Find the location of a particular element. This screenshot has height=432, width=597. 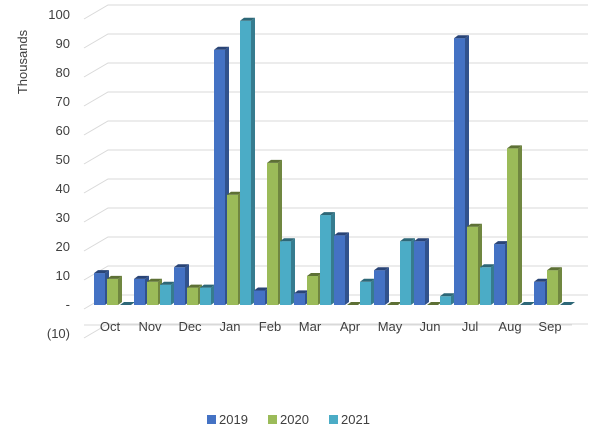

bar-2021-Nov is located at coordinates (167, 293).